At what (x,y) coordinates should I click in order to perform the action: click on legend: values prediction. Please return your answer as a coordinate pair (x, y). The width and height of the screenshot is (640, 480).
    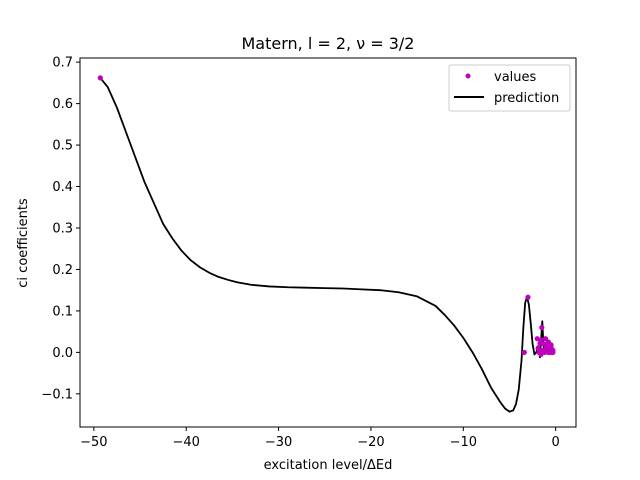
    Looking at the image, I should click on (509, 88).